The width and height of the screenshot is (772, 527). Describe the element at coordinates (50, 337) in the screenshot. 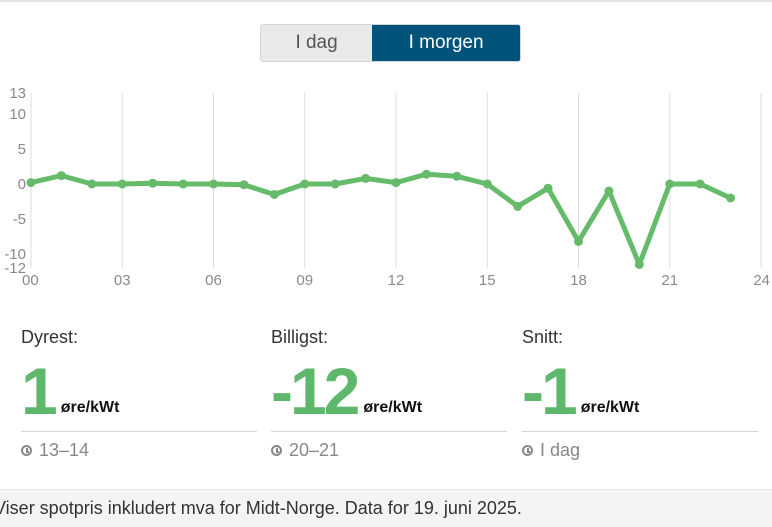

I see `stat-highest-label: Dyrest:` at that location.